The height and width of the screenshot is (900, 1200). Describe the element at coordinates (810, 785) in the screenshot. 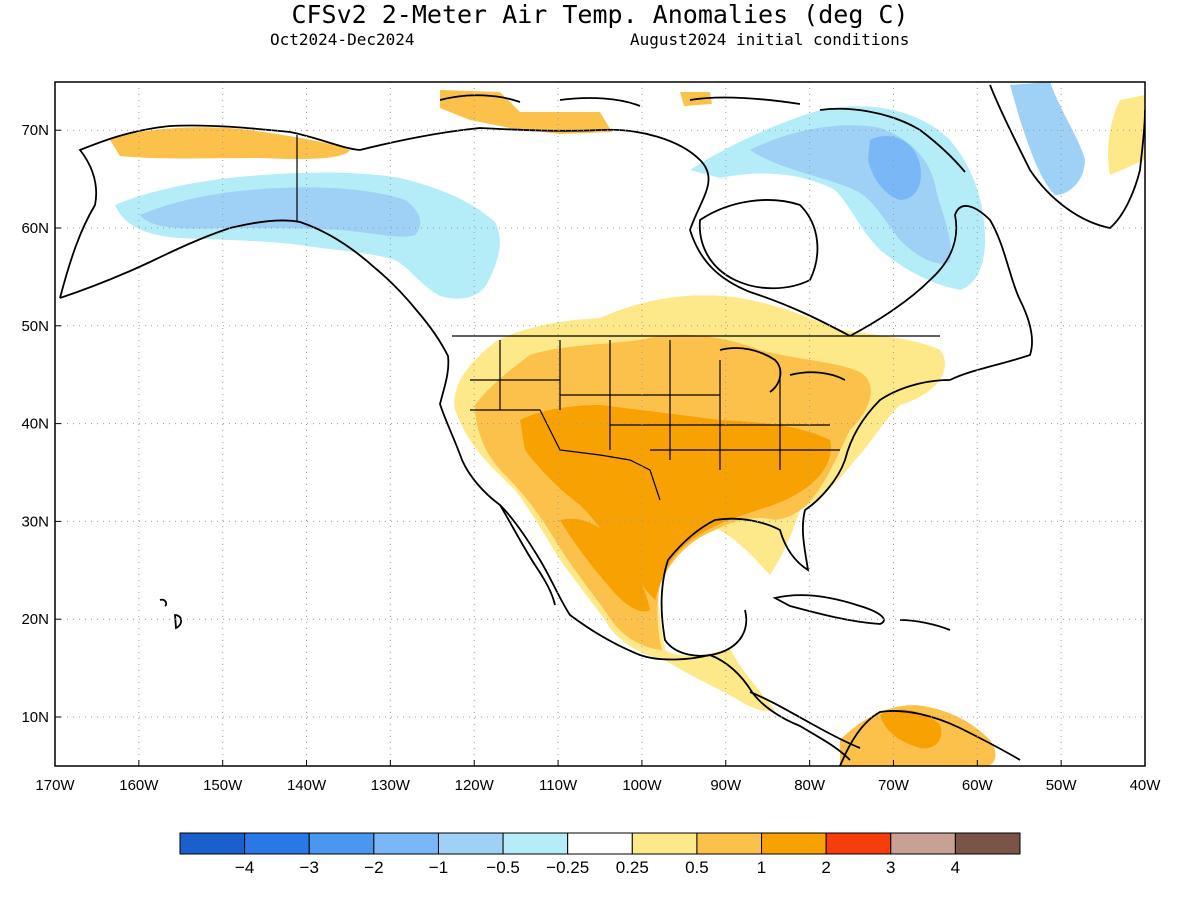

I see `longitude-label: 80W` at that location.